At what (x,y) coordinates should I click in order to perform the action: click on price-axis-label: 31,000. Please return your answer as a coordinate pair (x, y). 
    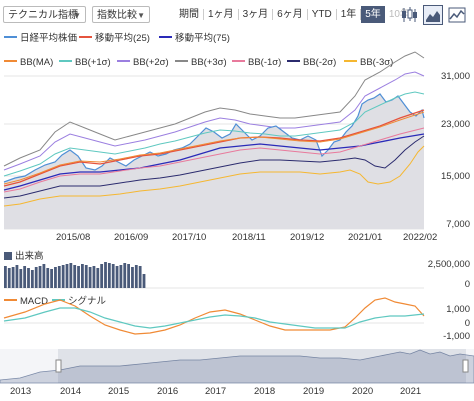
    Looking at the image, I should click on (455, 76).